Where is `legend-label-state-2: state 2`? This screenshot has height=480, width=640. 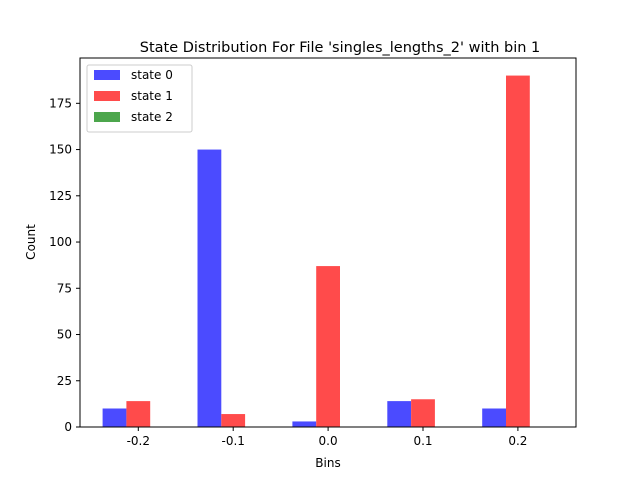 legend-label-state-2: state 2 is located at coordinates (152, 117).